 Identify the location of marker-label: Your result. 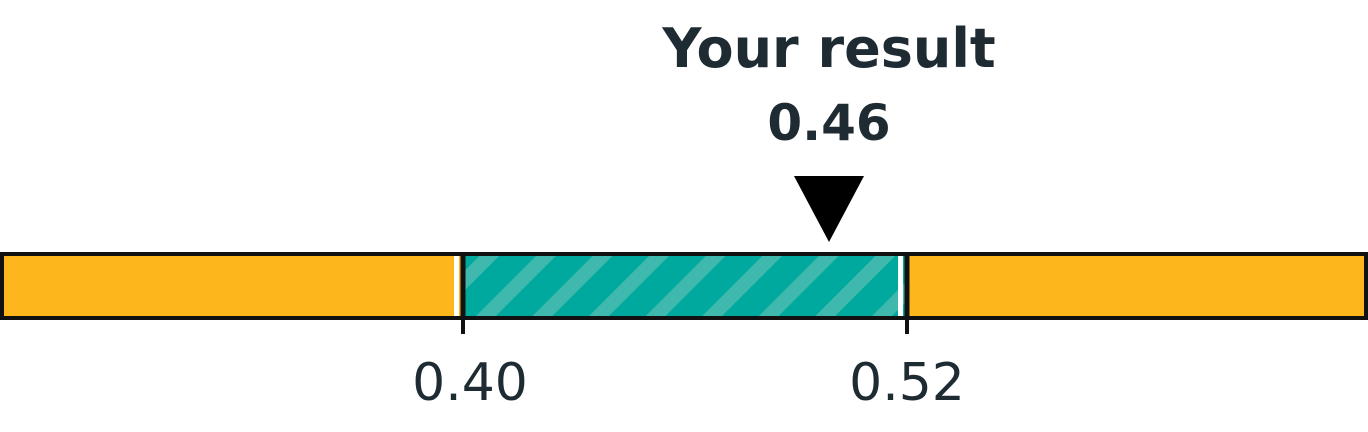
(828, 48).